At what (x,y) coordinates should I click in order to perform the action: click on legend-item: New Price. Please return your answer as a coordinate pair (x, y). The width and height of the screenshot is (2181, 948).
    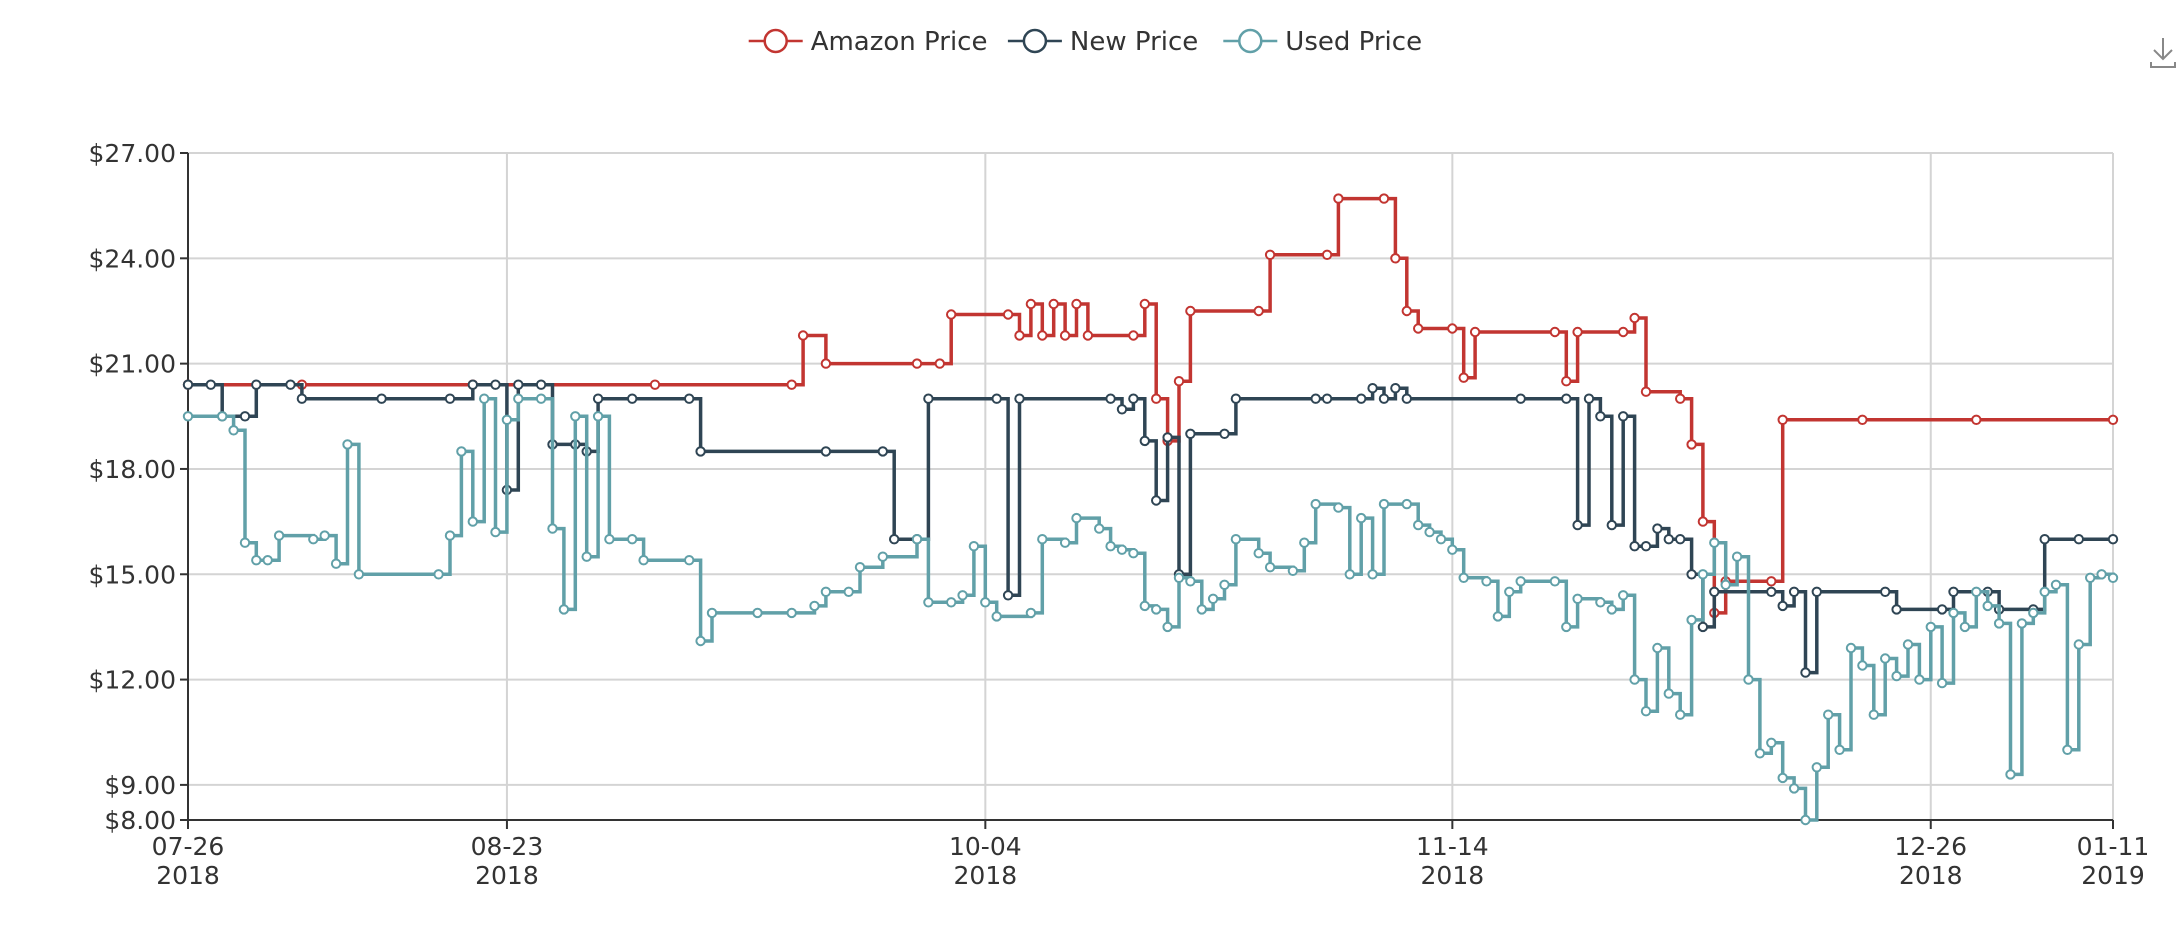
    Looking at the image, I should click on (1102, 42).